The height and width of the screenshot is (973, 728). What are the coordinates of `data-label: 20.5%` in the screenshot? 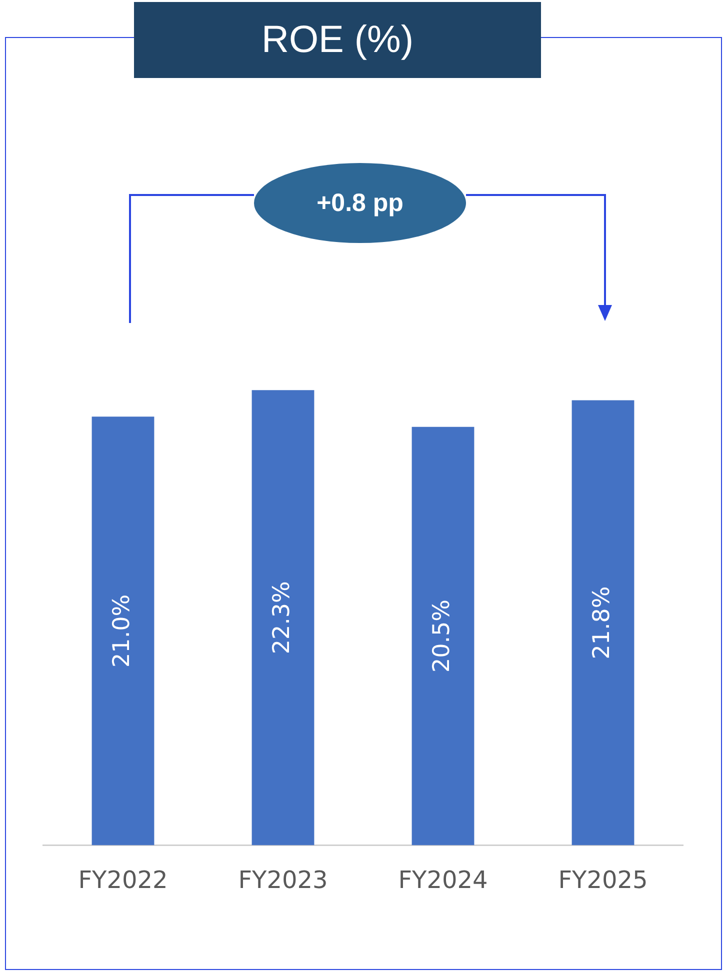 It's located at (441, 636).